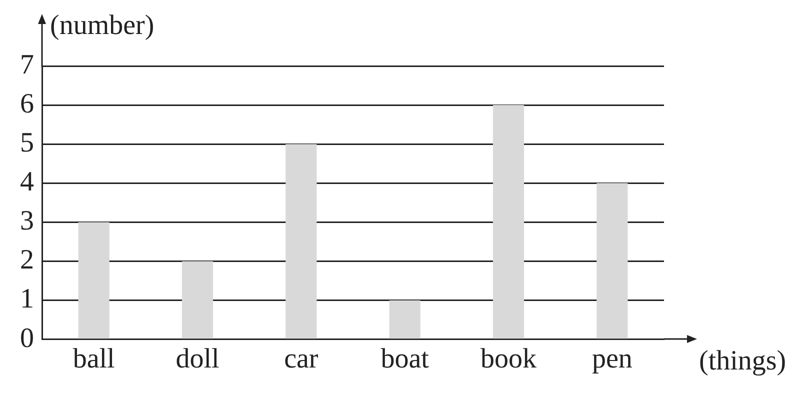 This screenshot has width=812, height=393. What do you see at coordinates (301, 359) in the screenshot?
I see `x-tick-label: car` at bounding box center [301, 359].